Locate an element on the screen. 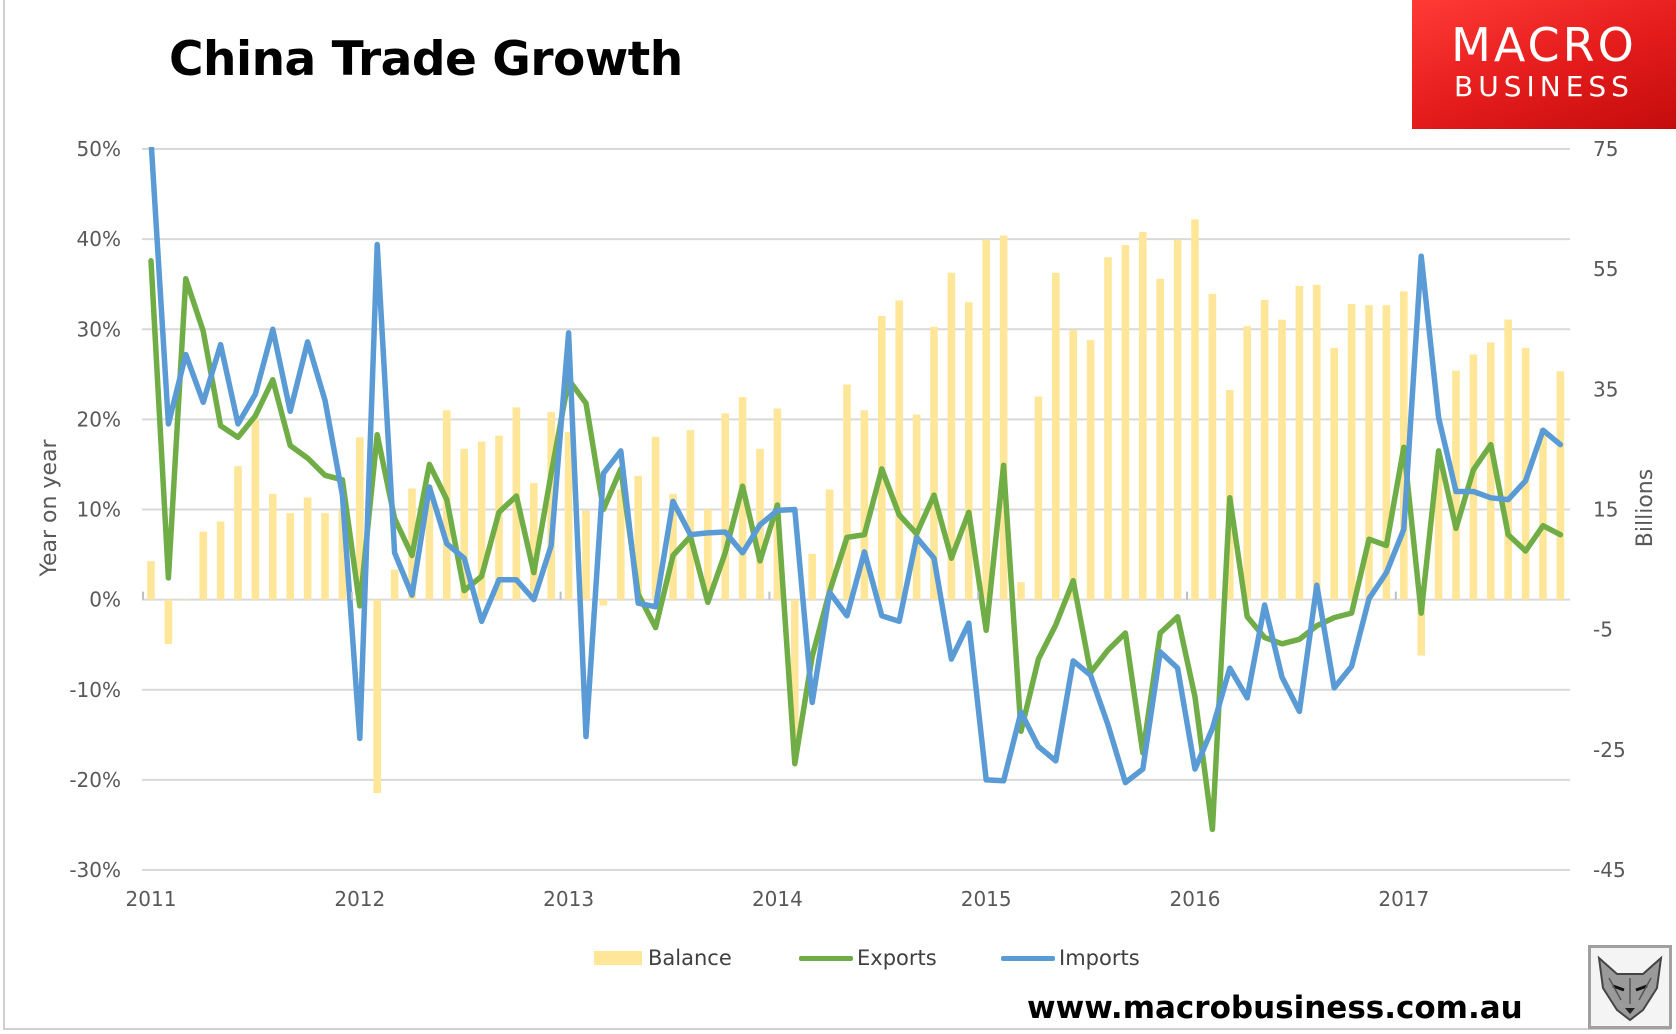  y-tick-label: -20% is located at coordinates (95, 780).